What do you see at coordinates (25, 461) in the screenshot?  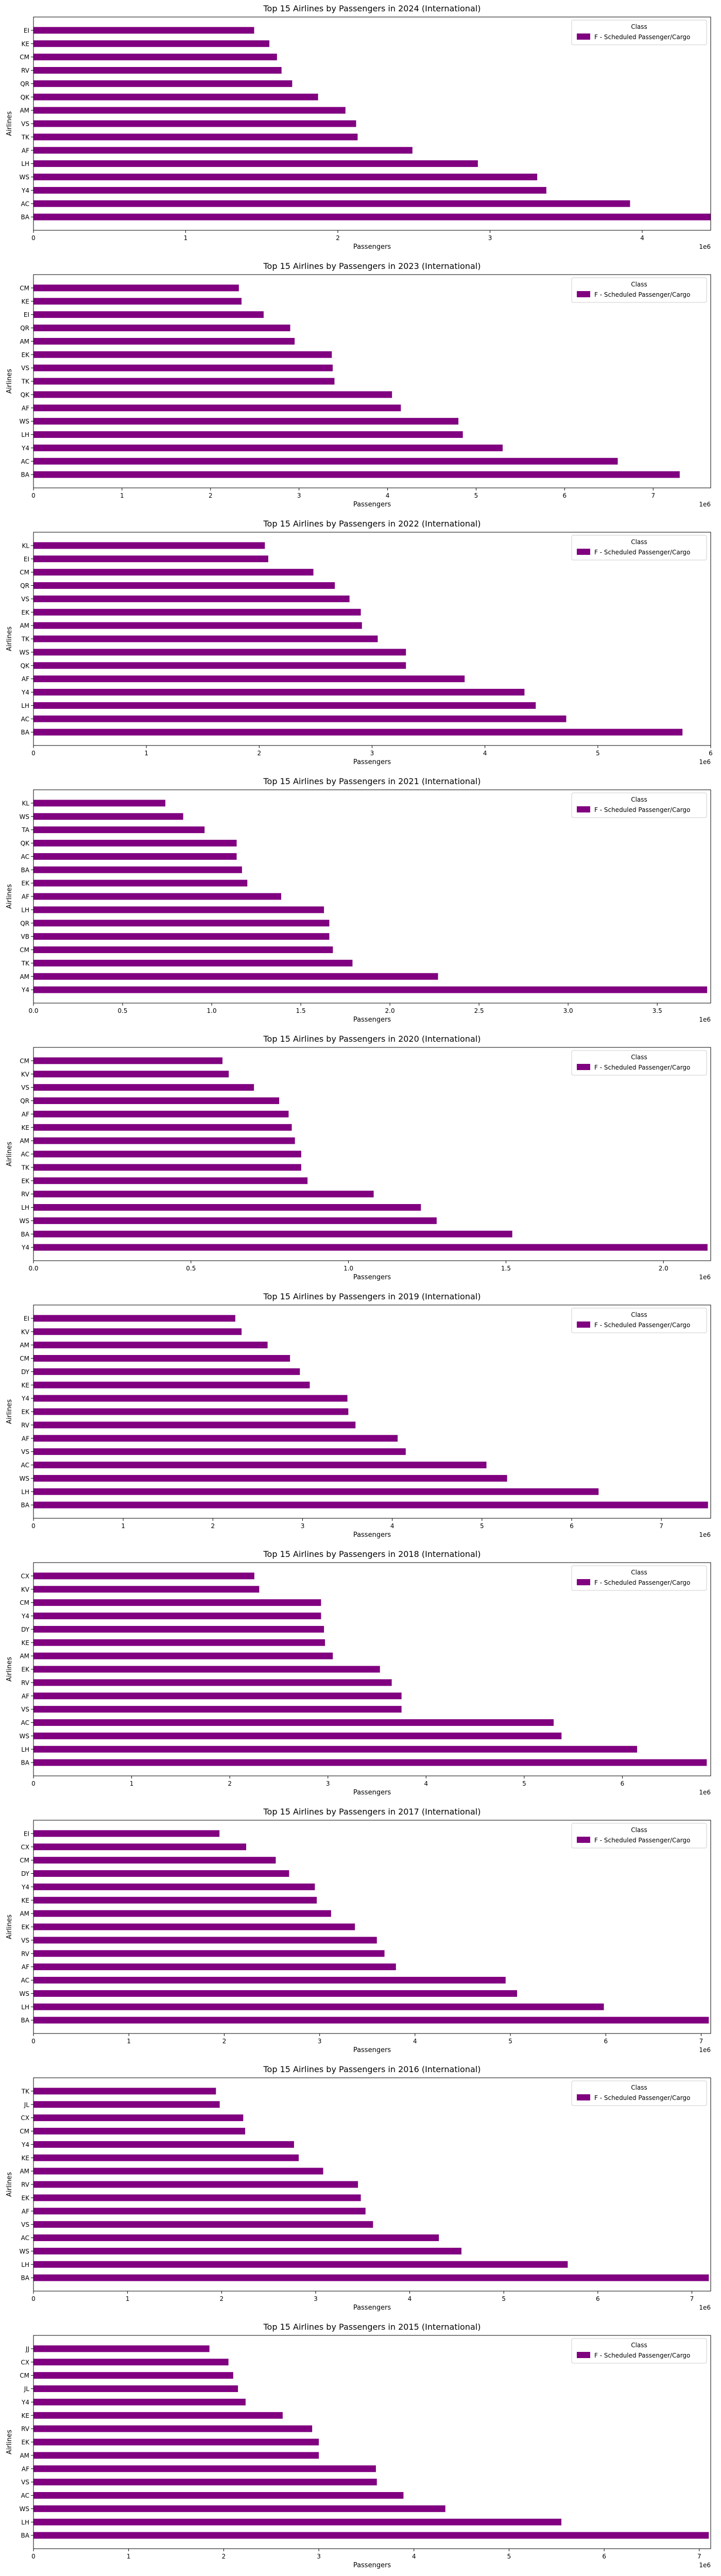 I see `y-tick-label: AC` at bounding box center [25, 461].